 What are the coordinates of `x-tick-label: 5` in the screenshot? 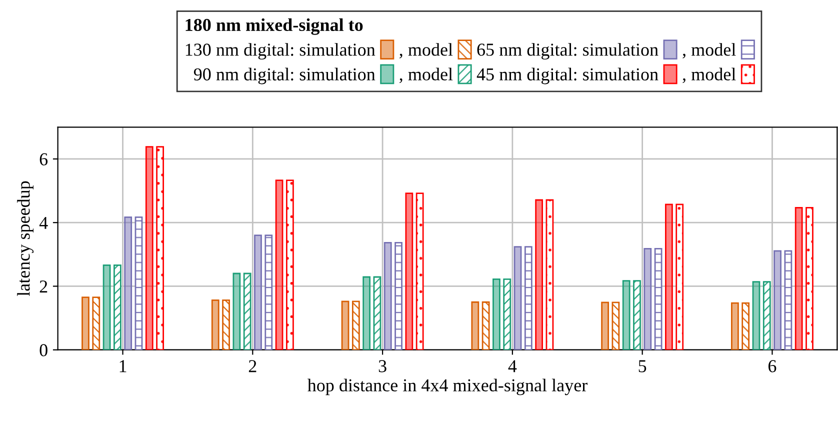 It's located at (642, 366).